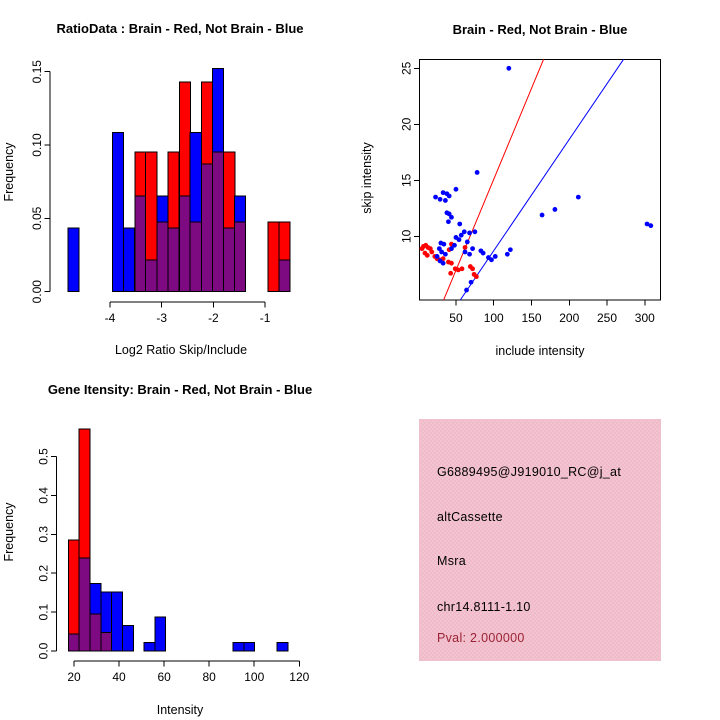 The image size is (720, 720). I want to click on series-not-brain, so click(543, 179).